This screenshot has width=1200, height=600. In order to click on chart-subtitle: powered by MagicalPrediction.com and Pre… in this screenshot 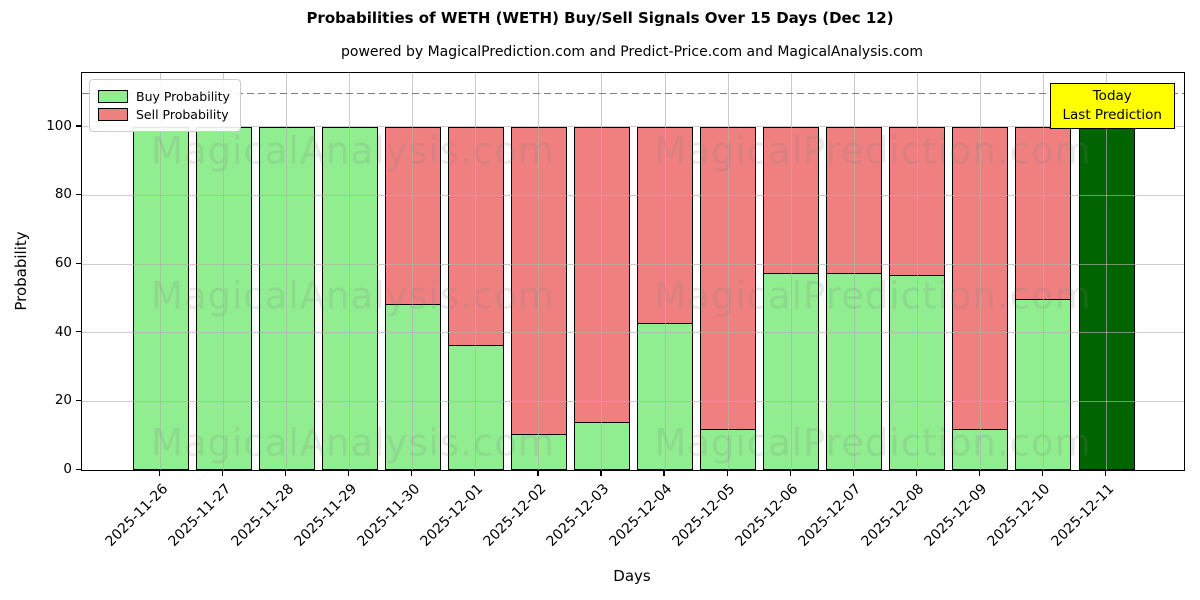, I will do `click(632, 52)`.